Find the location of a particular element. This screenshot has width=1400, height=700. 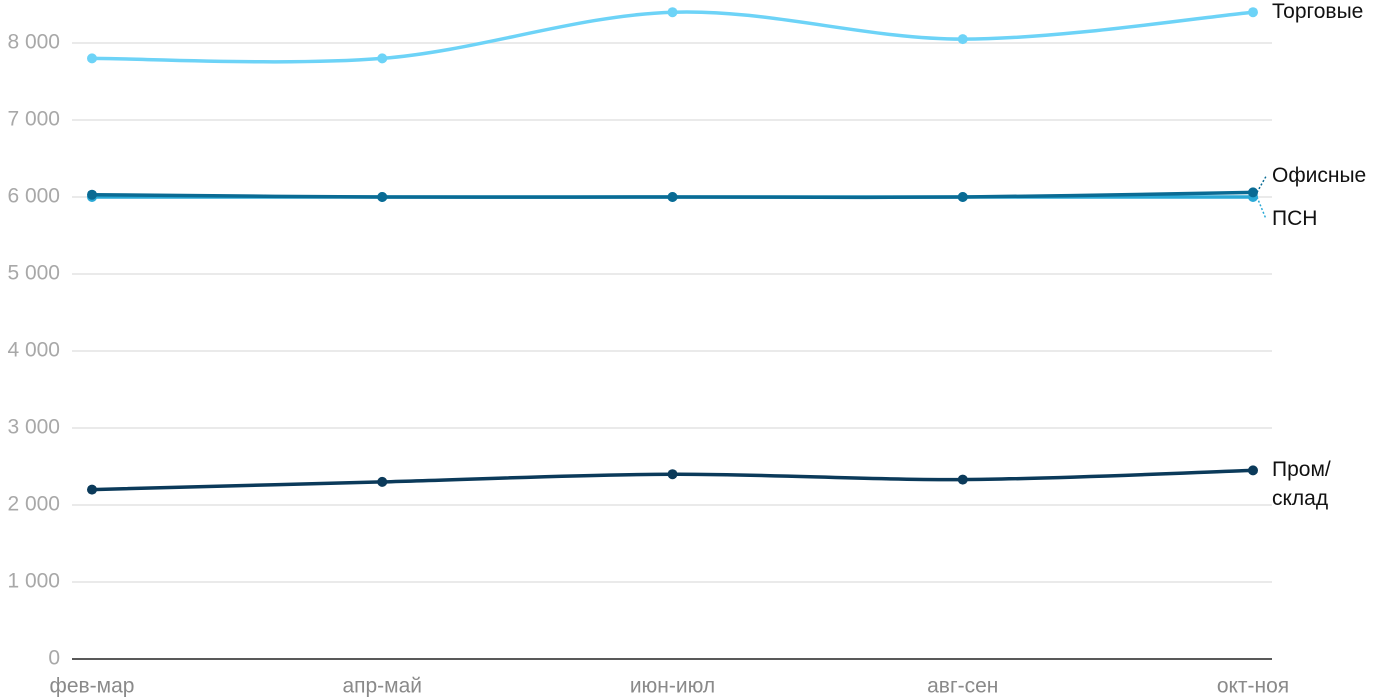

y-tick-label: 5 000 is located at coordinates (33, 273).